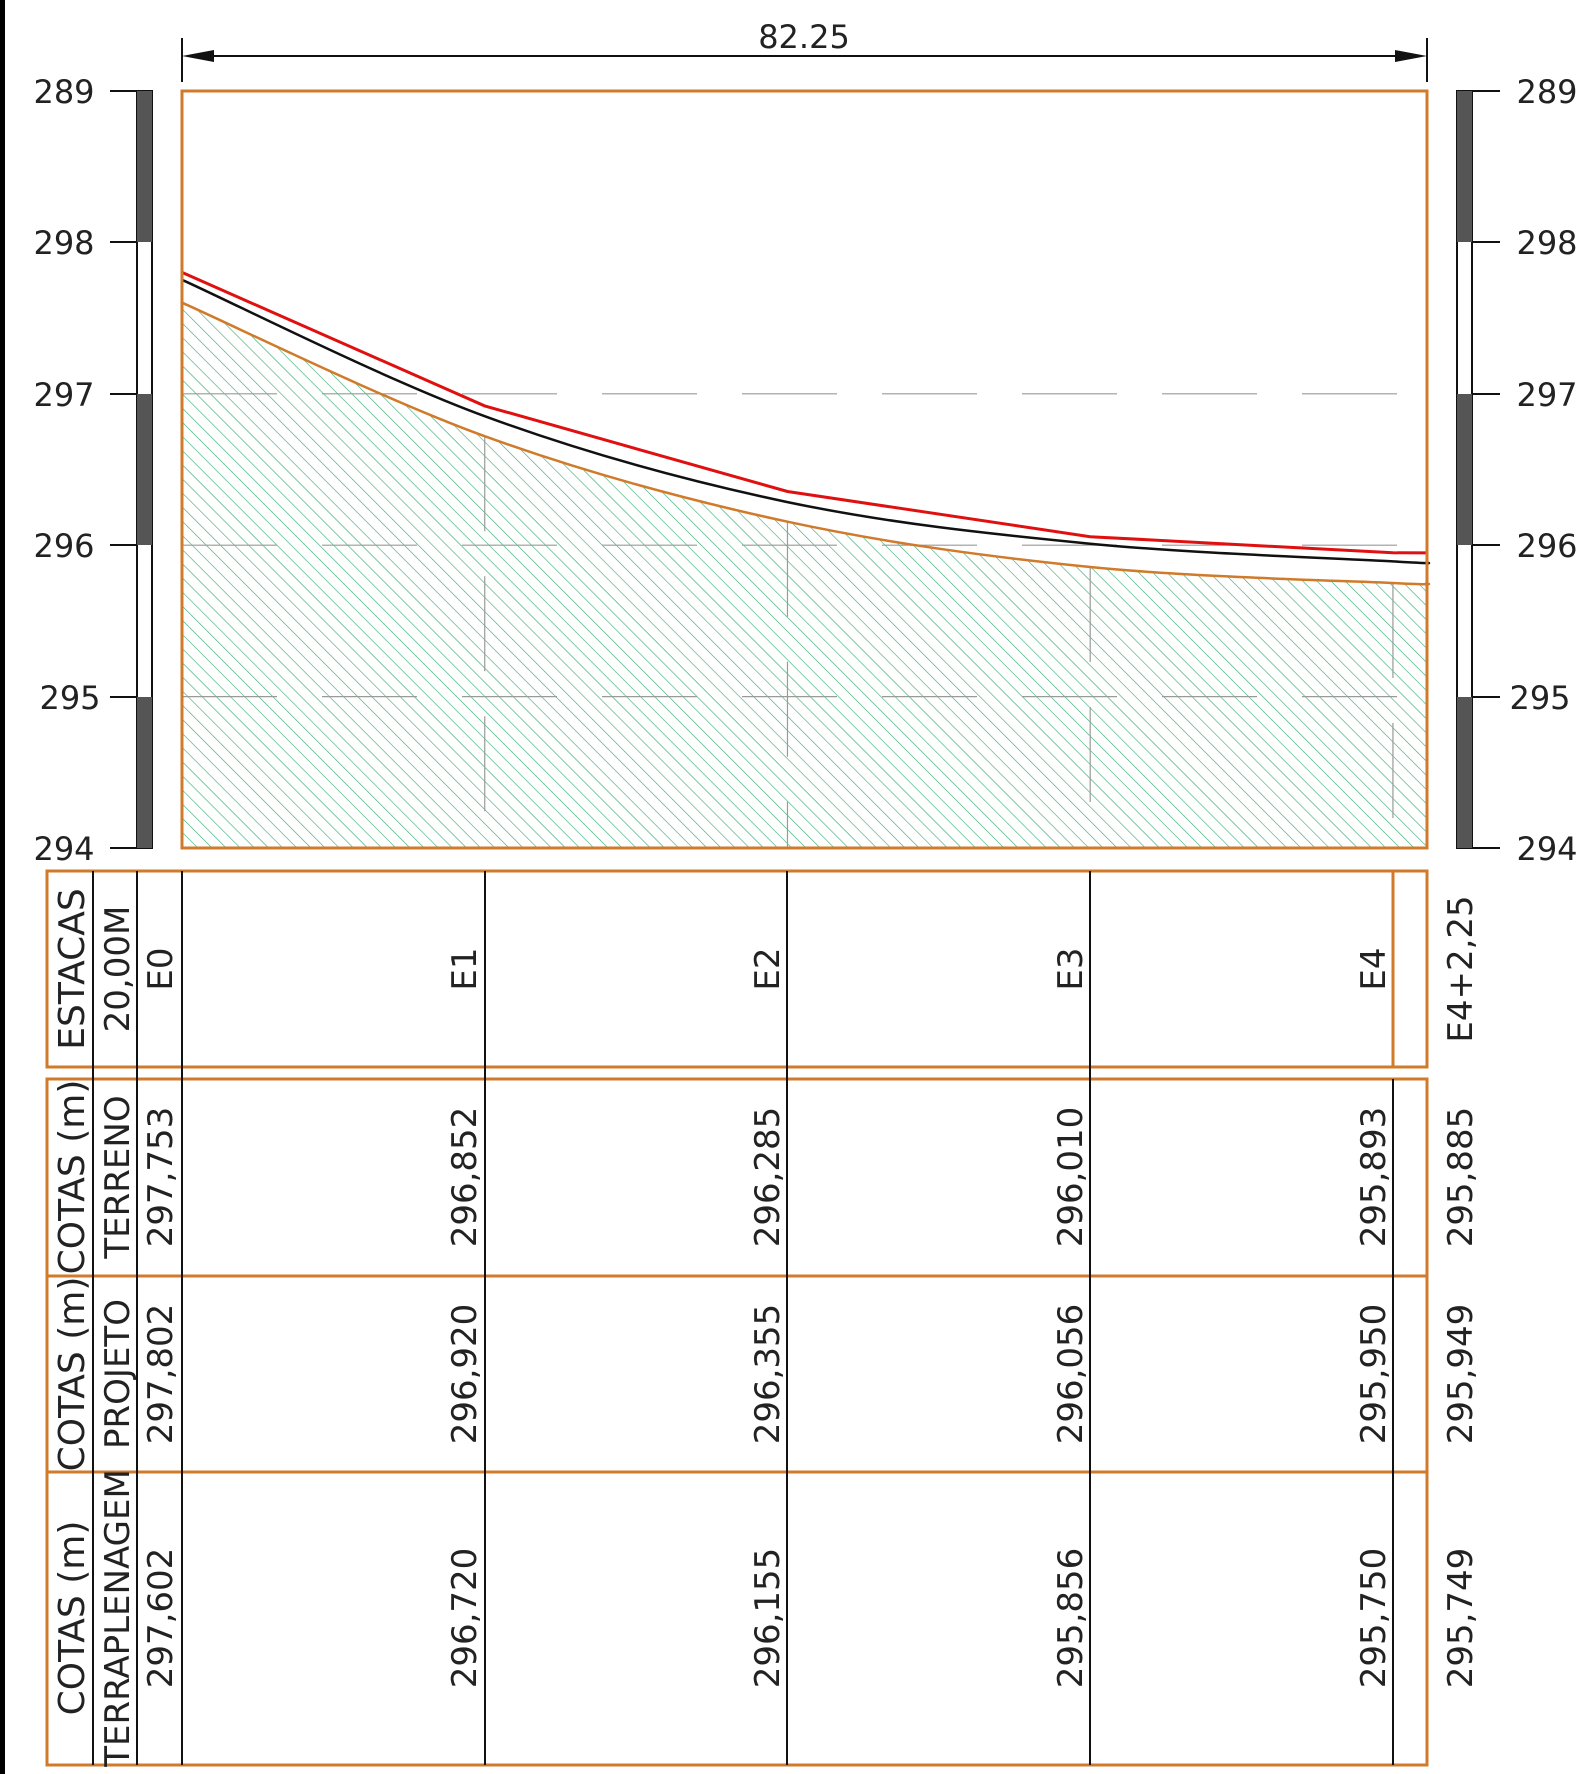 This screenshot has width=1590, height=1774. I want to click on left-tick-label: 294, so click(63, 849).